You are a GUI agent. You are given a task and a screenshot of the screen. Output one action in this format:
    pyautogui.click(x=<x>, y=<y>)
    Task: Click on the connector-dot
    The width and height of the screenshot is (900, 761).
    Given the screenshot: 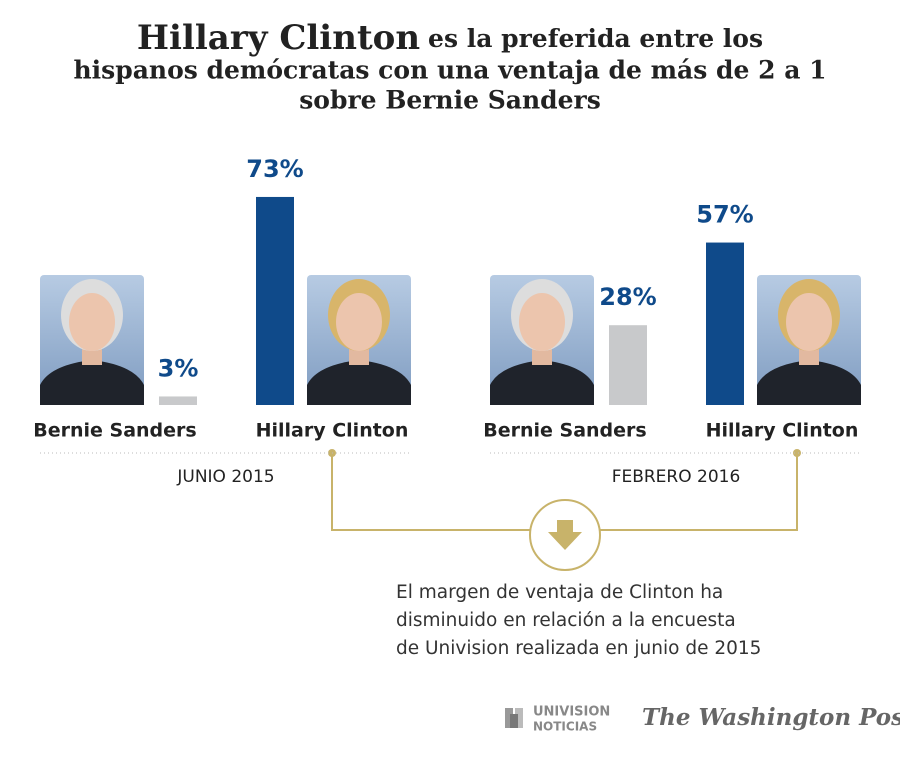 What is the action you would take?
    pyautogui.click(x=797, y=453)
    